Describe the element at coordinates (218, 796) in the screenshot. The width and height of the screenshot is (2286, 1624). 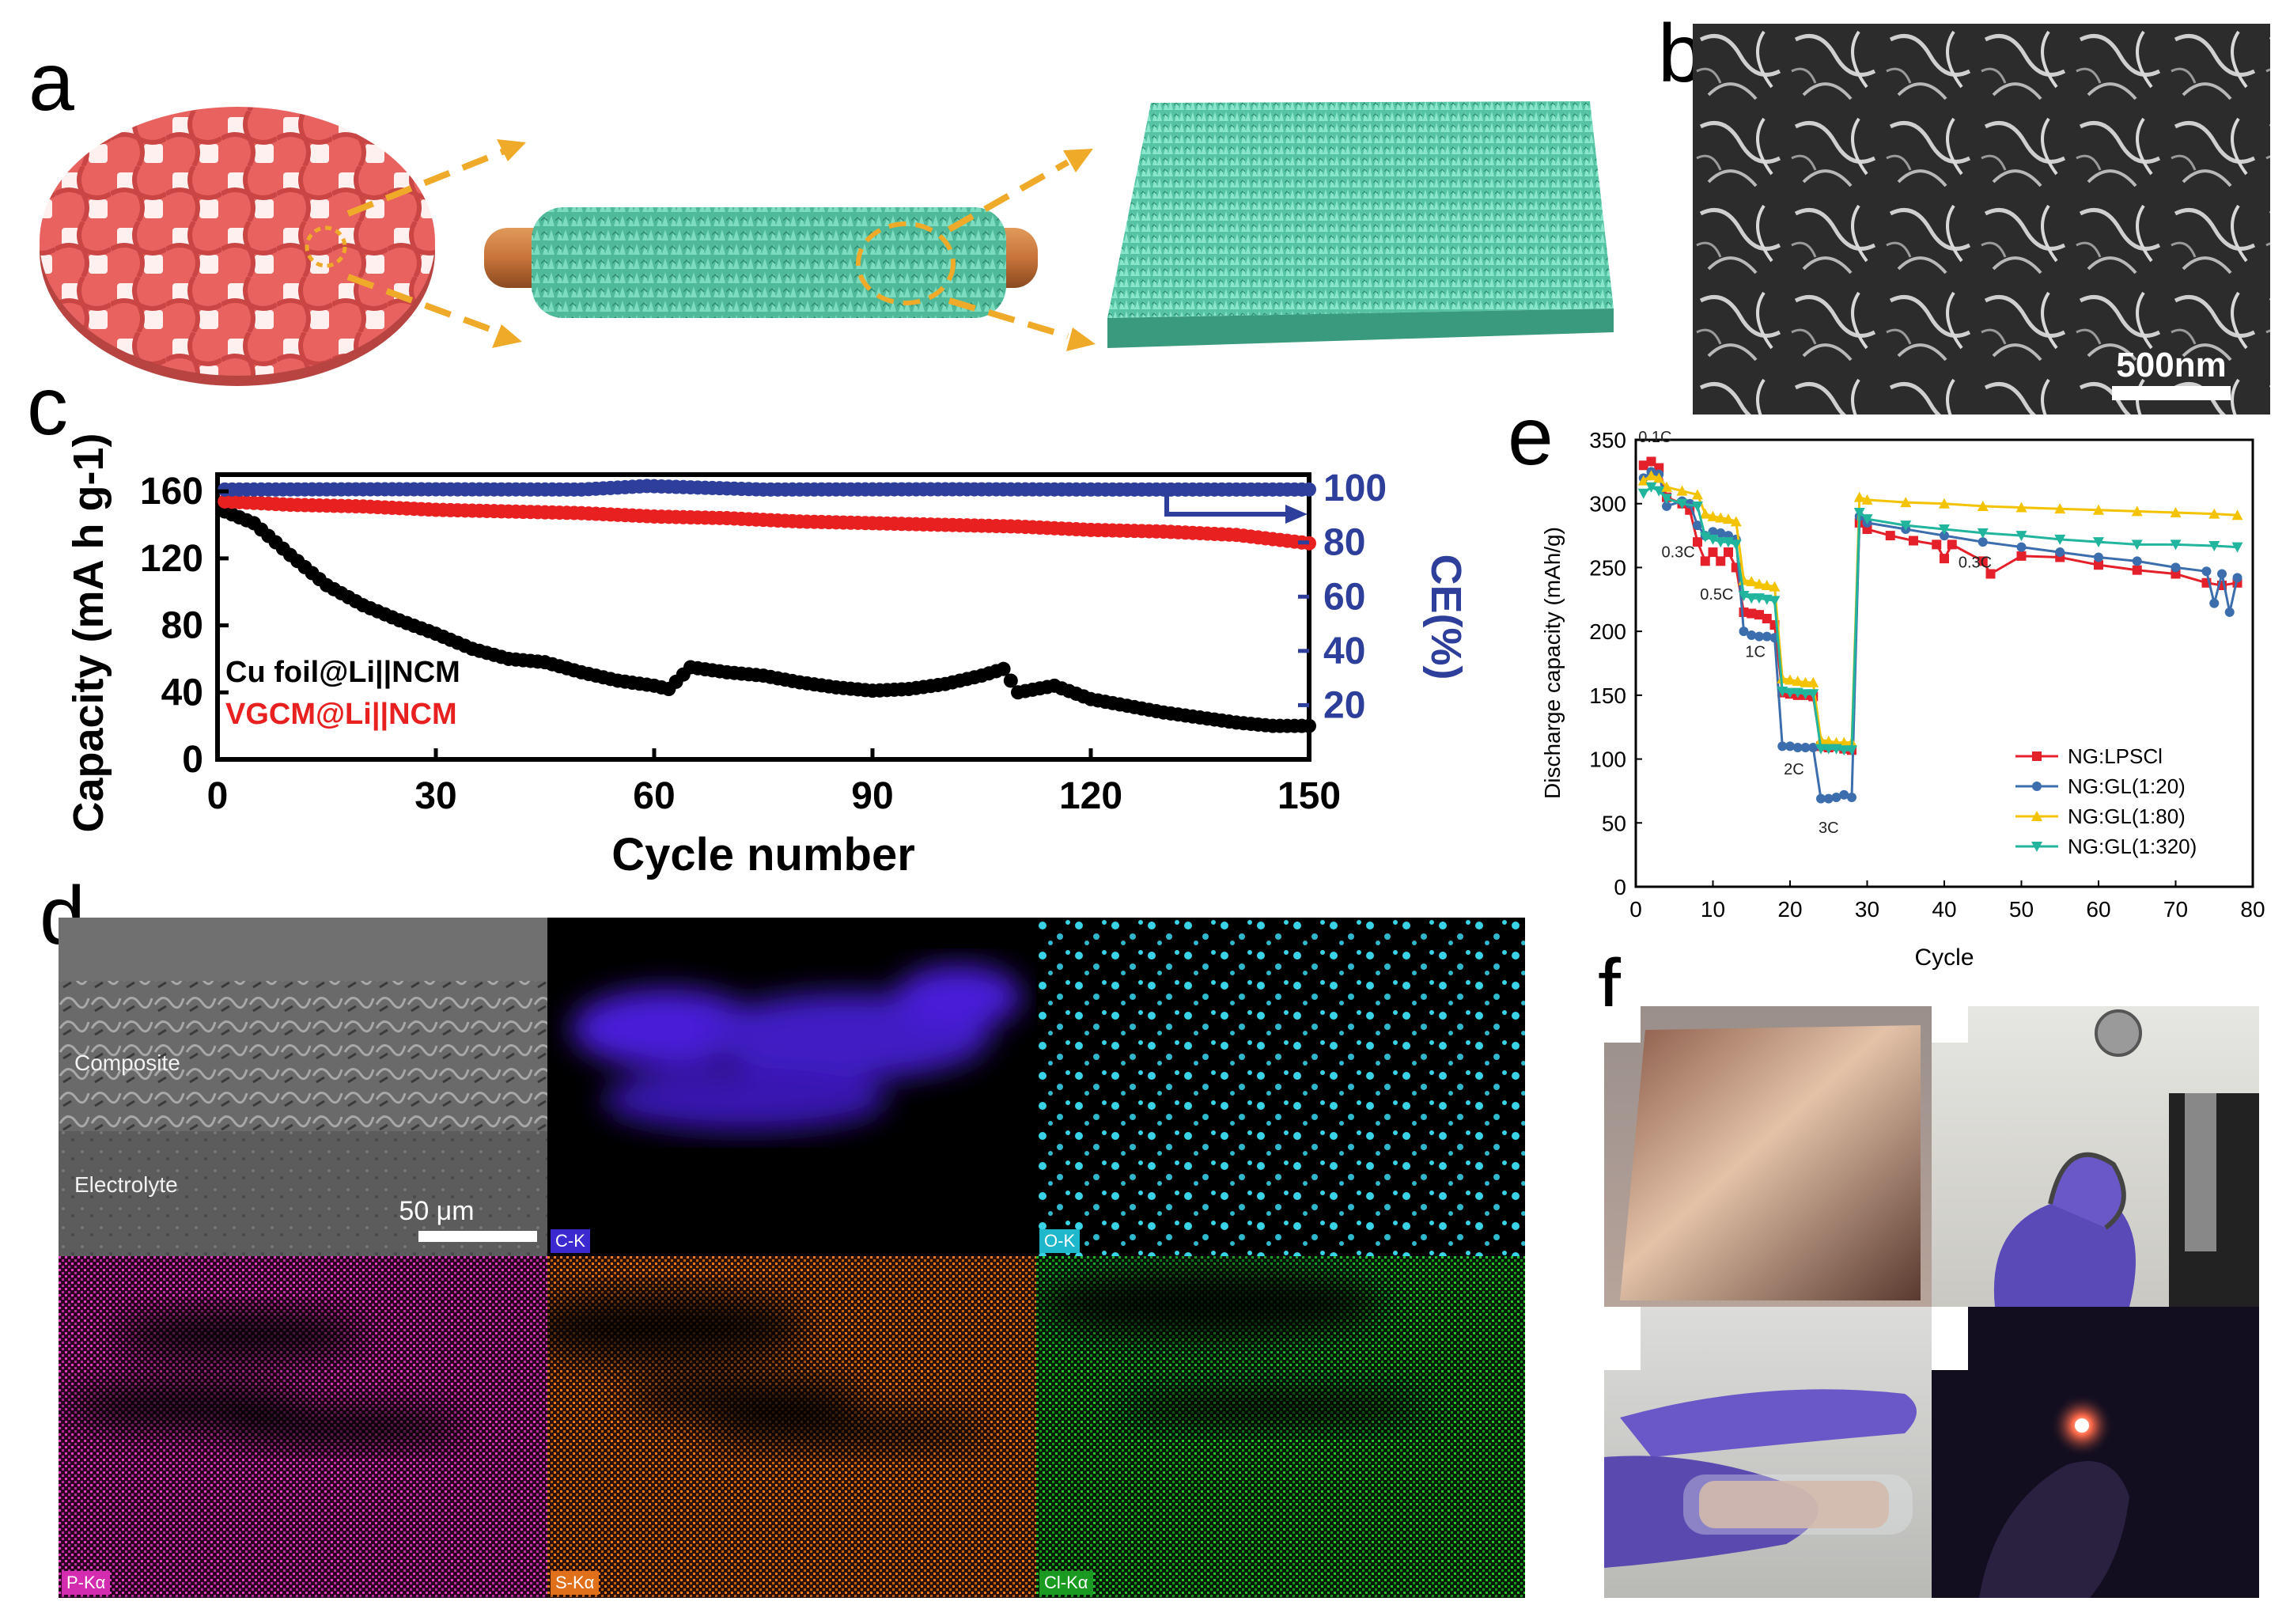
I see `x-tick-label: 0` at that location.